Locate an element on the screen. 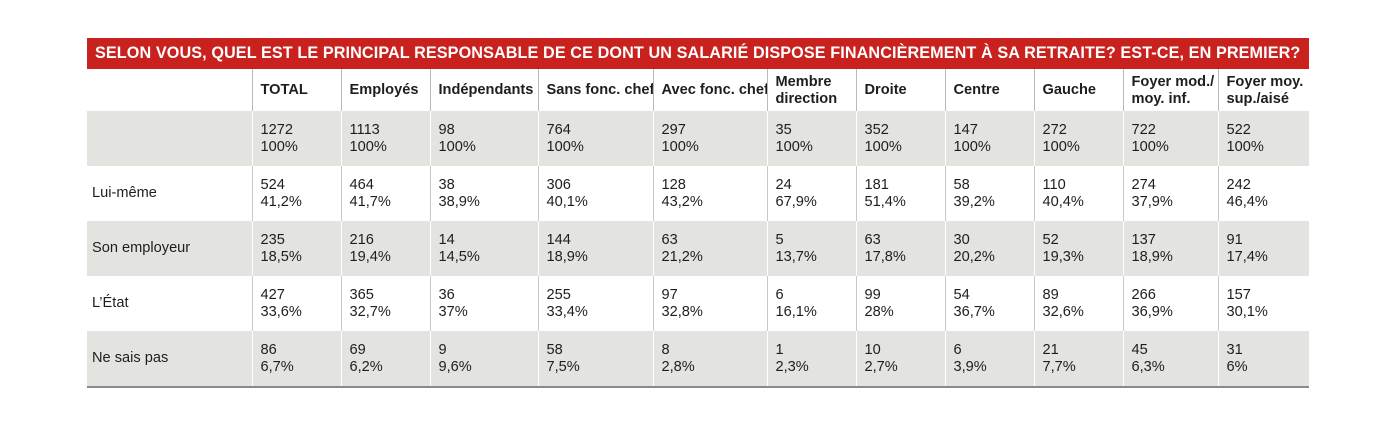 The height and width of the screenshot is (443, 1400). table-cell: 31 6% is located at coordinates (1263, 359).